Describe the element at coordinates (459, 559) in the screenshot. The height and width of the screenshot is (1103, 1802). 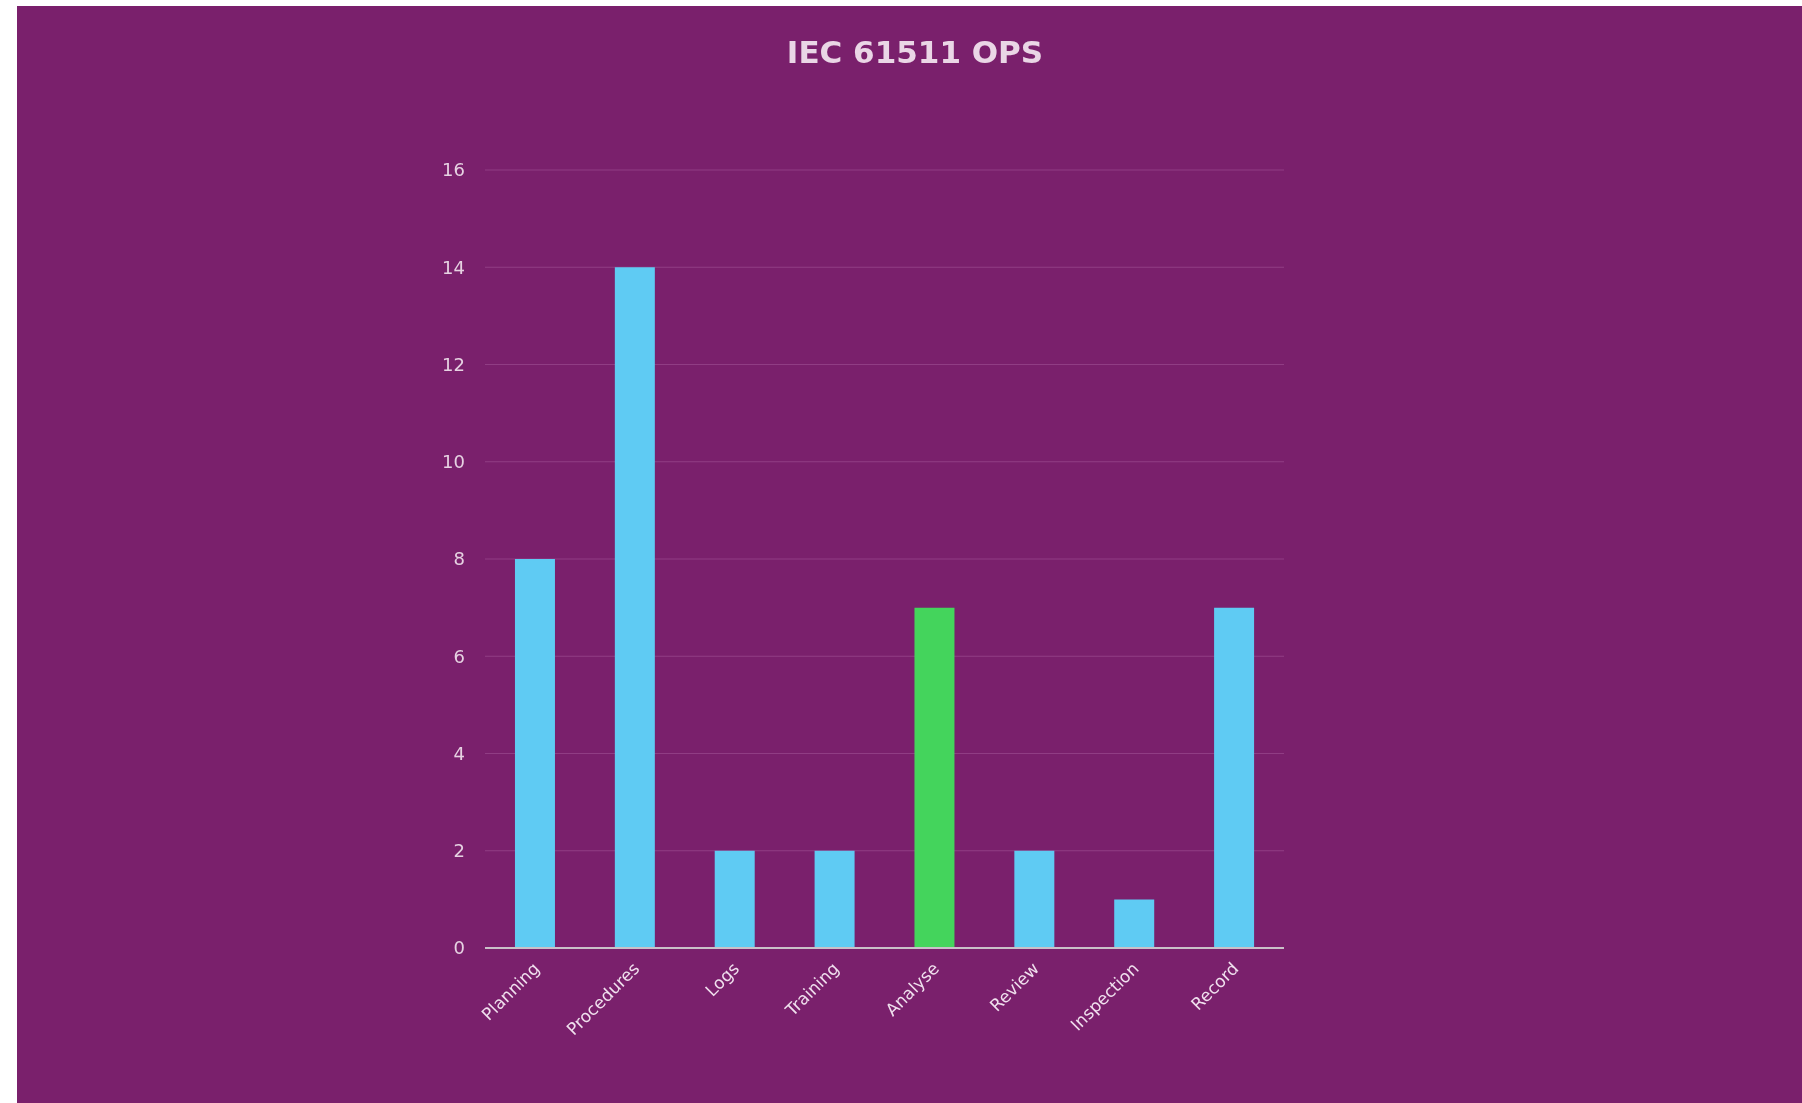
I see `y-tick-label: 8` at that location.